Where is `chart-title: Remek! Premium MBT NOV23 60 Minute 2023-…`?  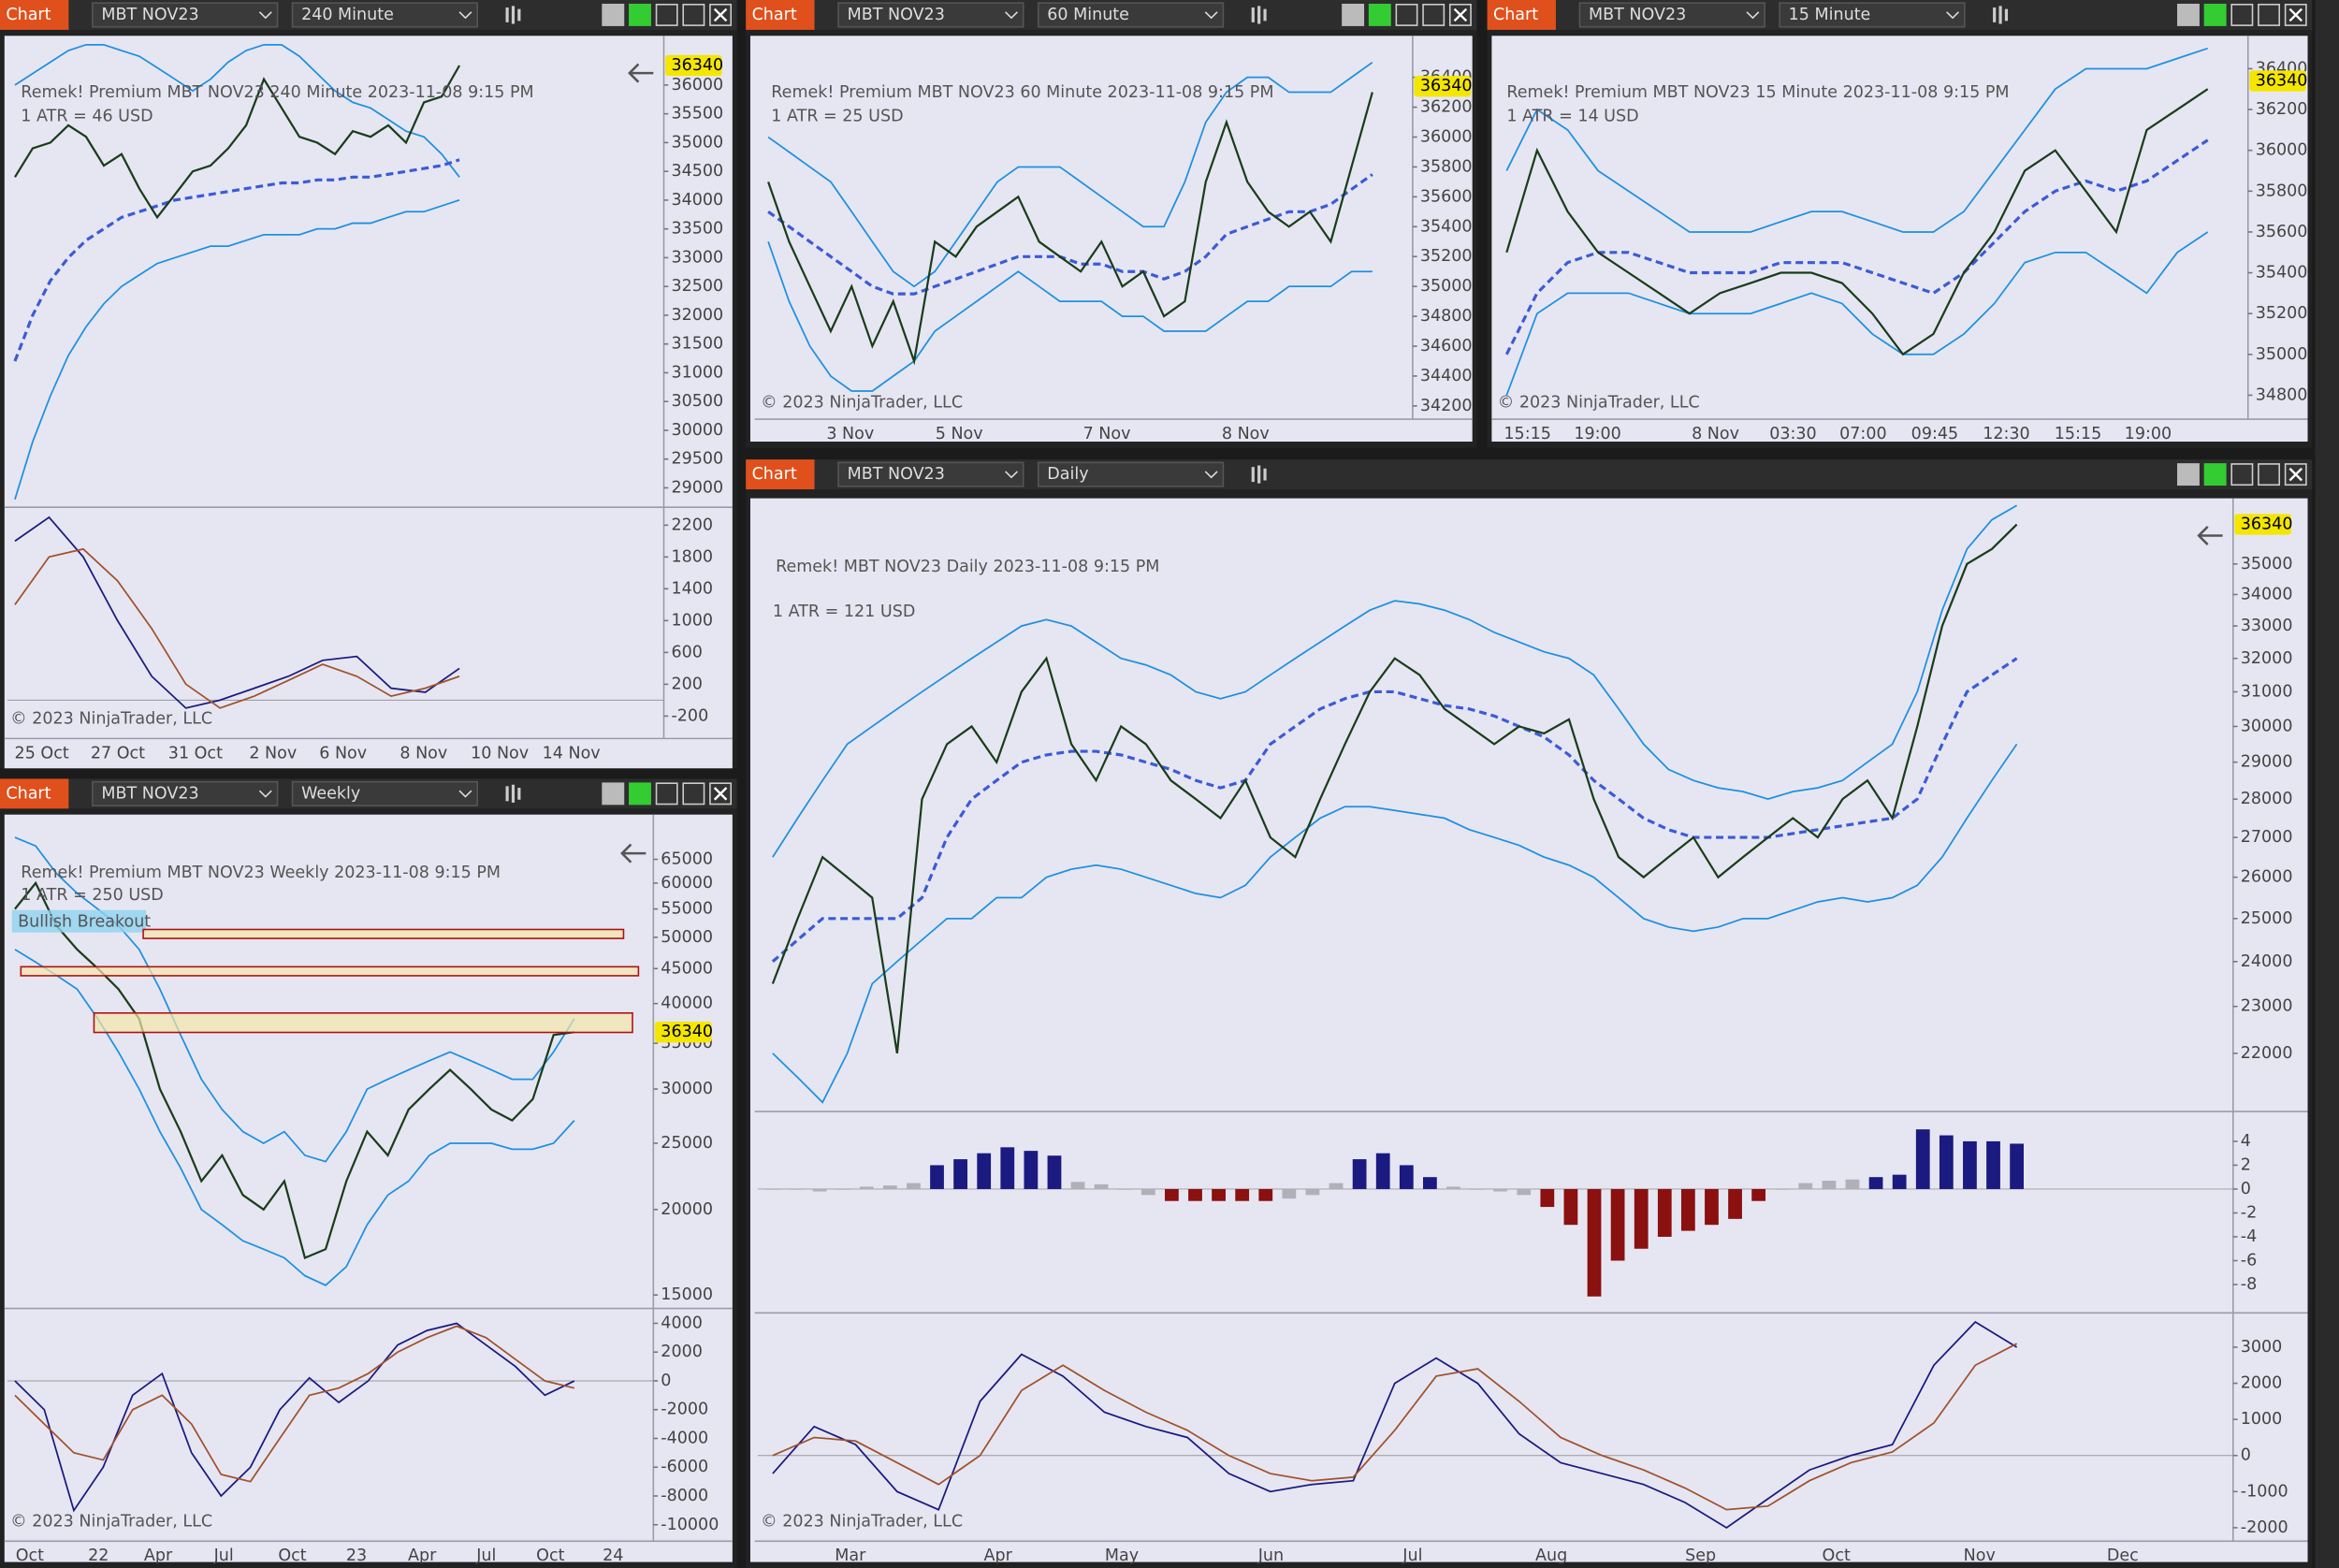 chart-title: Remek! Premium MBT NOV23 60 Minute 2023-… is located at coordinates (1022, 93).